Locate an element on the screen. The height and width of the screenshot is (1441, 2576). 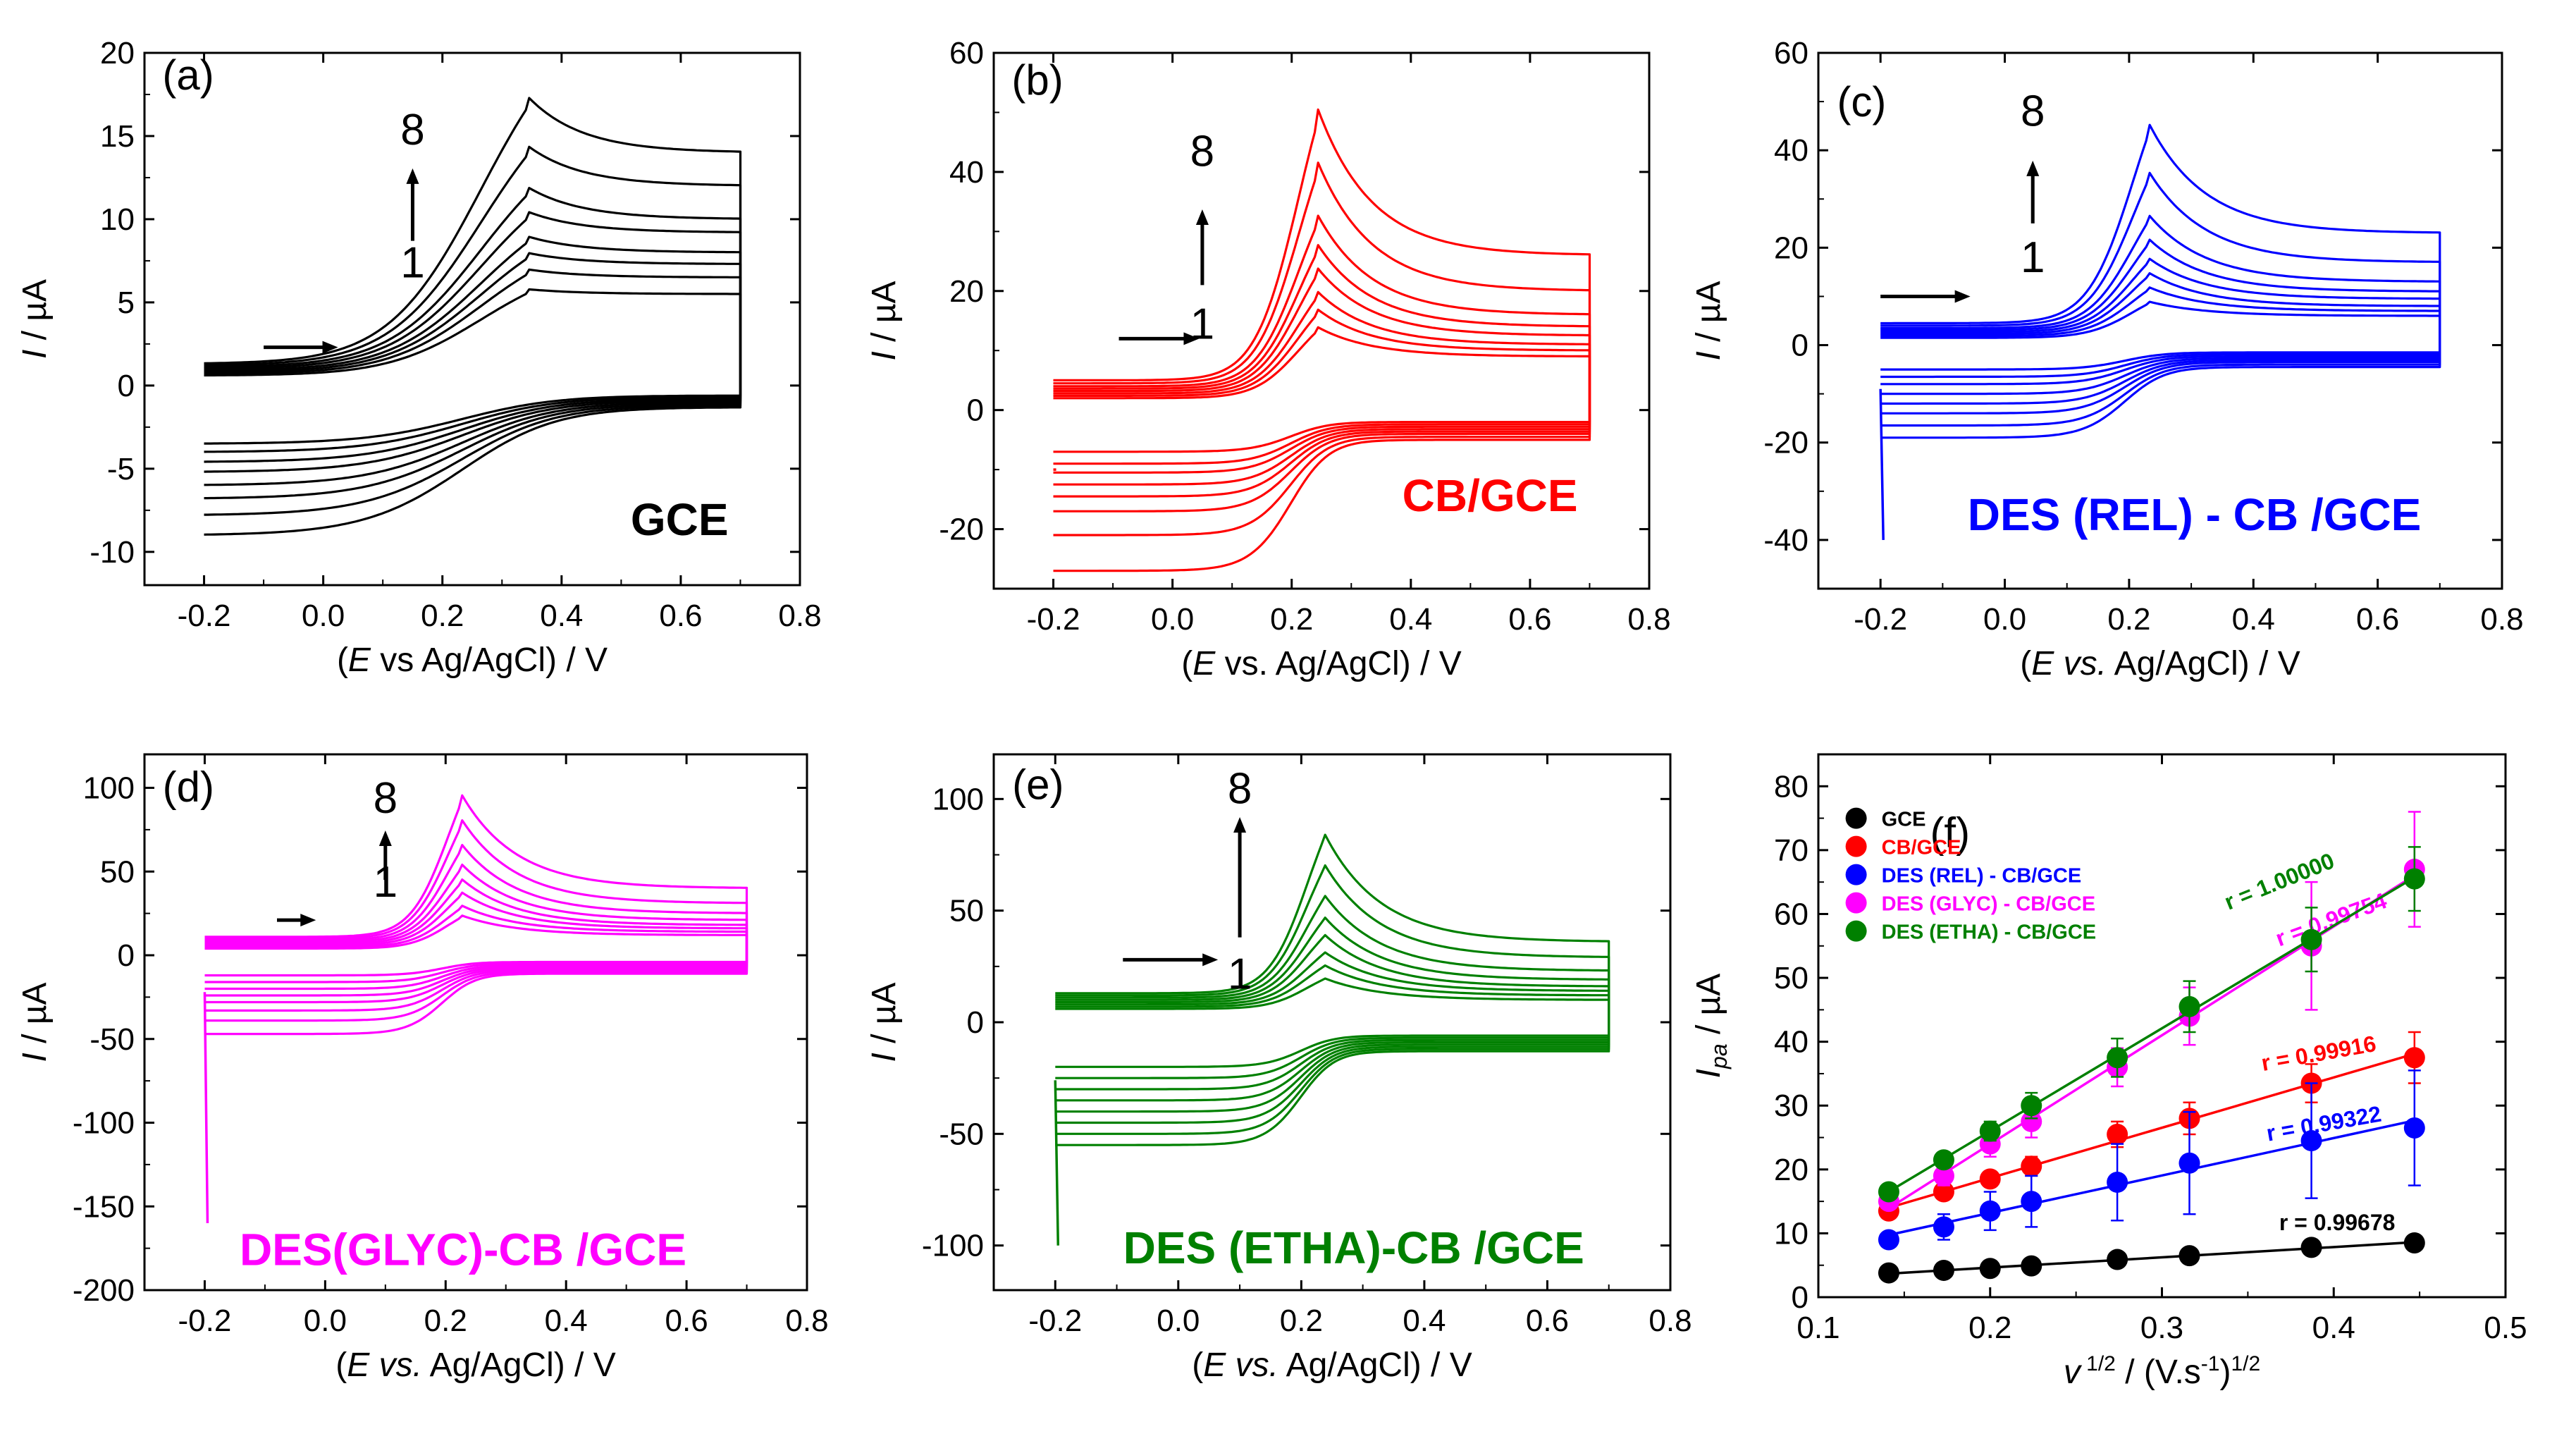
electrode-title: DES (ETHA)-CB /GCE is located at coordinates (1354, 1247).